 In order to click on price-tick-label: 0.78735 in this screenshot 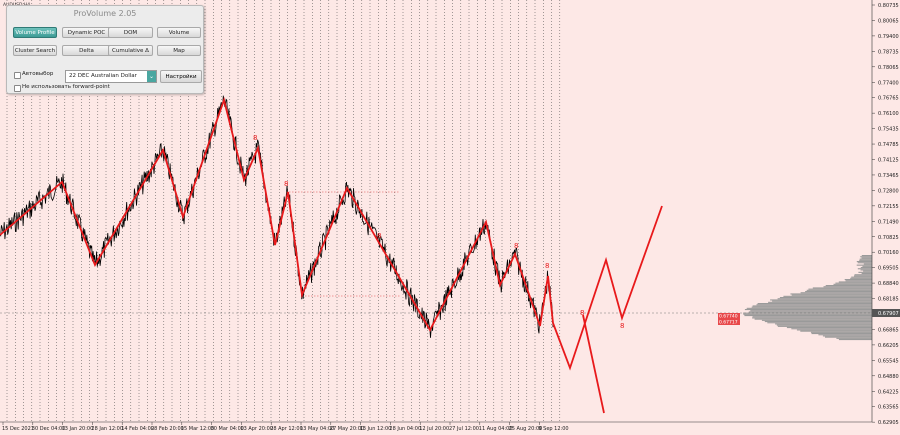, I will do `click(888, 52)`.